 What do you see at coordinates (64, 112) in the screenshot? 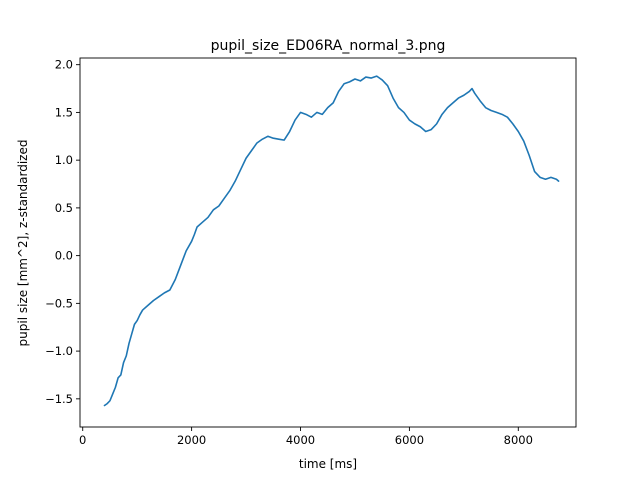
I see `y-tick-label: 1.5` at bounding box center [64, 112].